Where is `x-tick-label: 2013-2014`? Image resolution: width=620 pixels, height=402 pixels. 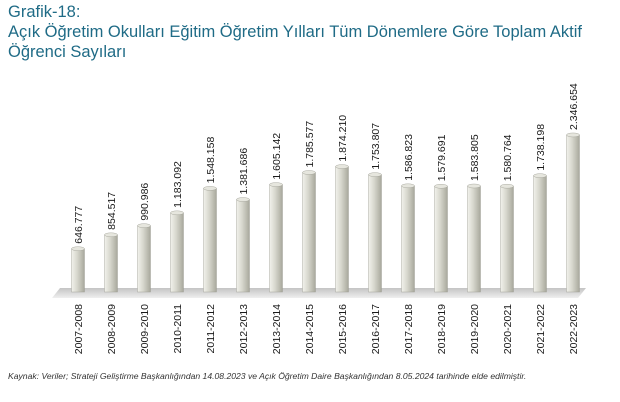
x-tick-label: 2013-2014 is located at coordinates (277, 329).